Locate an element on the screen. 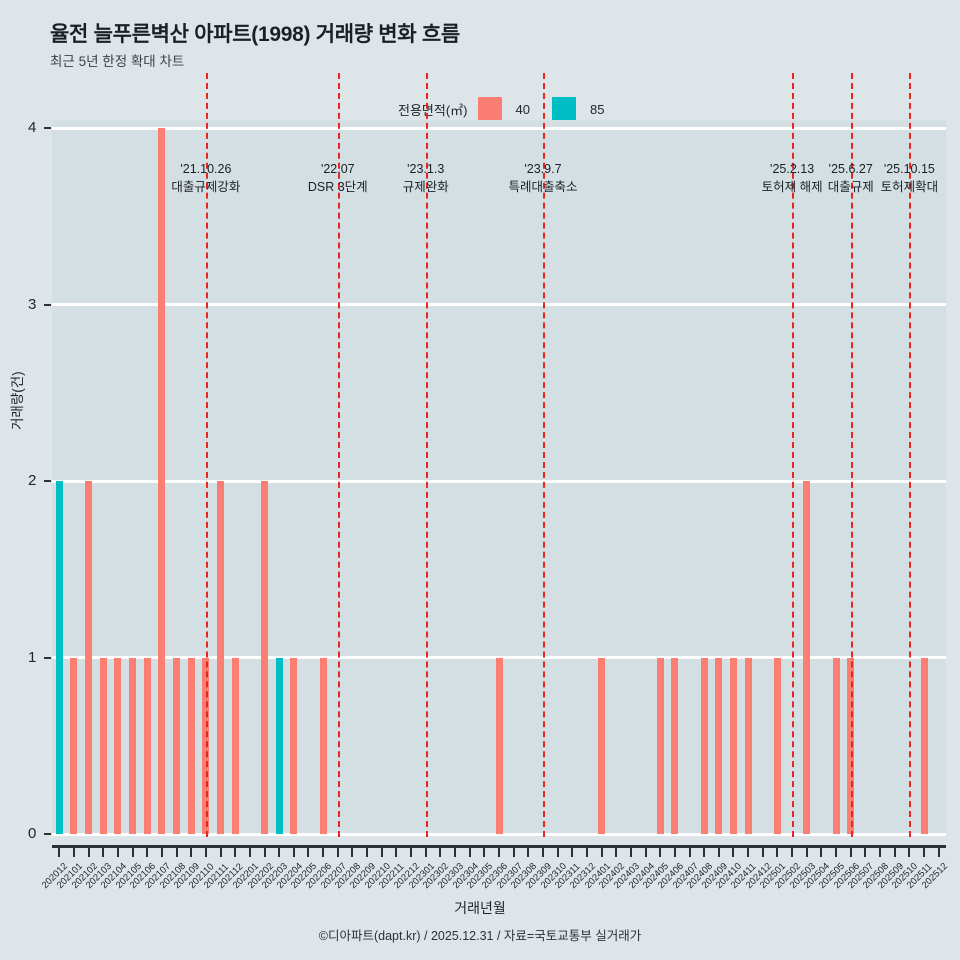 The image size is (960, 960). annotation-202506: '25.6.27 대출규제 is located at coordinates (851, 178).